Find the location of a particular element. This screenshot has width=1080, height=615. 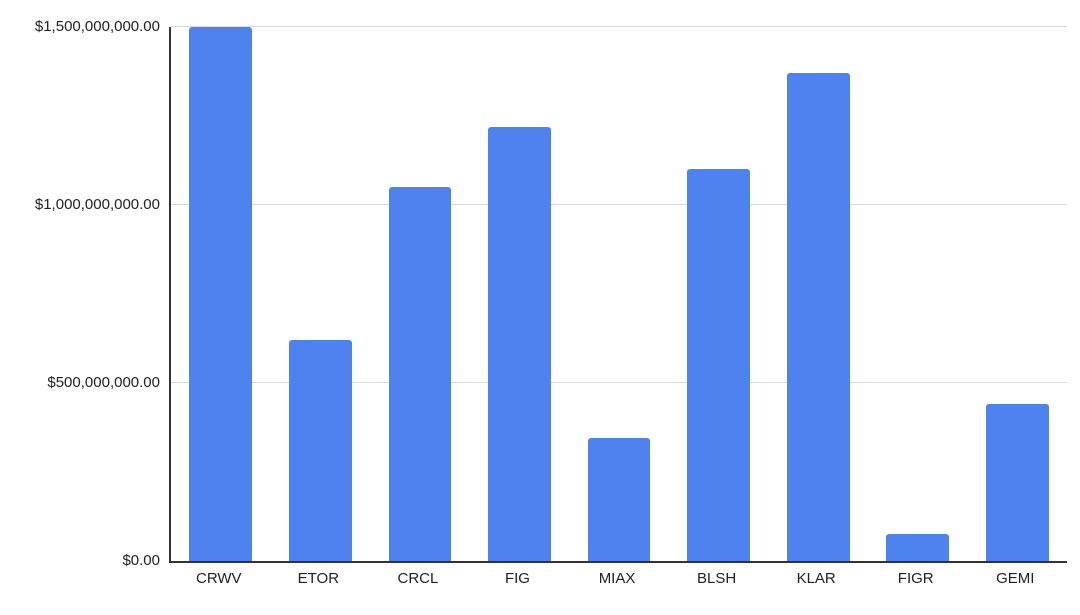

x-axis-tick-label: CRWV is located at coordinates (219, 578).